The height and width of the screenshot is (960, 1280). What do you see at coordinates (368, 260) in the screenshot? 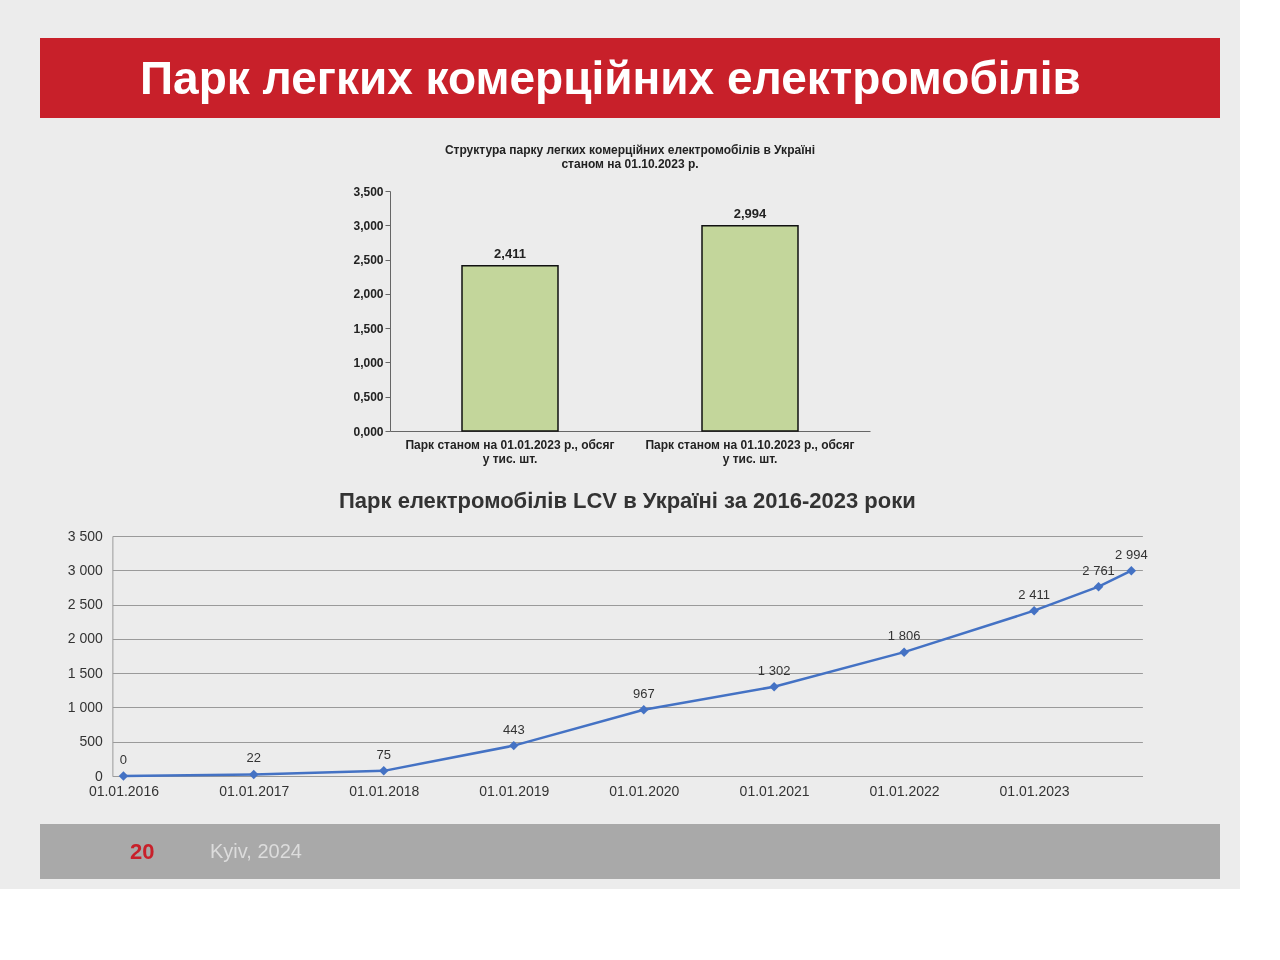
I see `y-tick-label: 2,500` at bounding box center [368, 260].